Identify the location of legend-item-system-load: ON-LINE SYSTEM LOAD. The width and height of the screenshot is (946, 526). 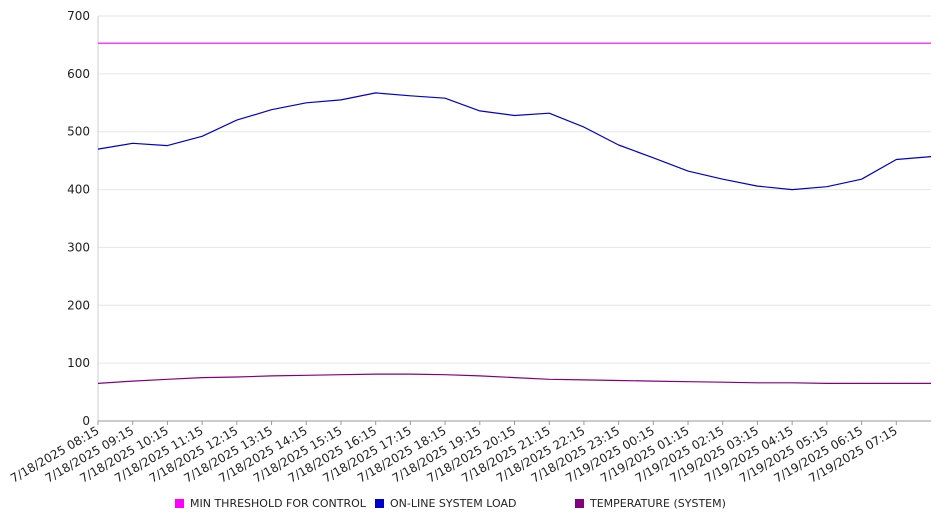
(445, 503).